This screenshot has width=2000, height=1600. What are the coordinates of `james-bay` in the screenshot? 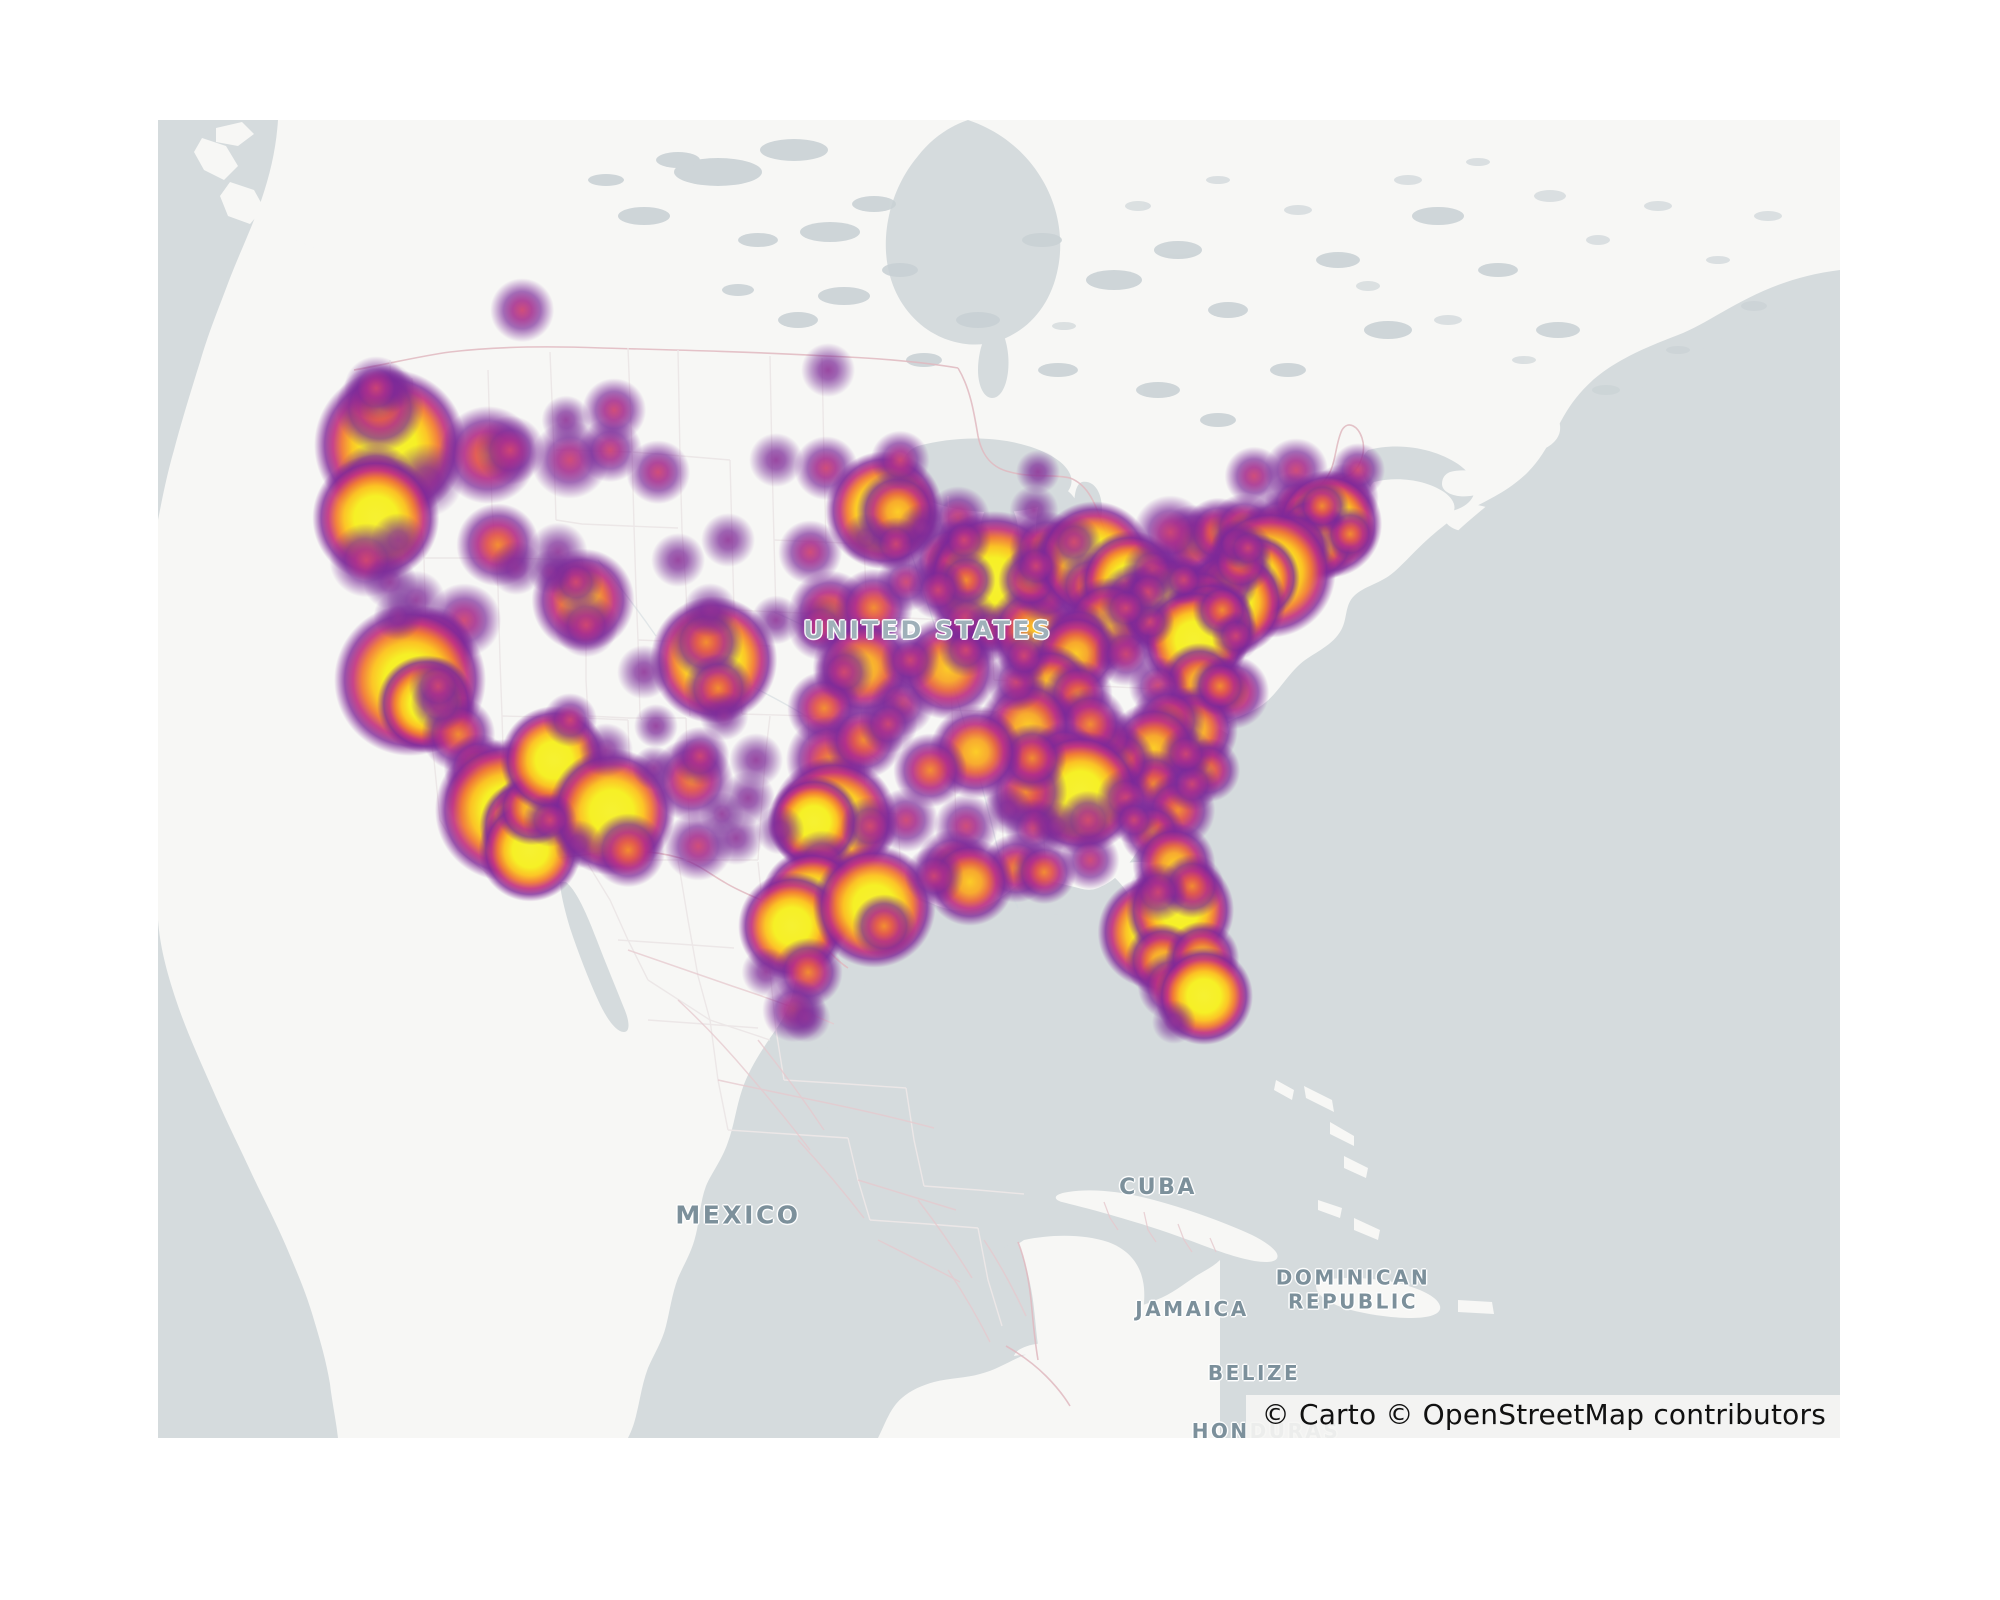 It's located at (993, 359).